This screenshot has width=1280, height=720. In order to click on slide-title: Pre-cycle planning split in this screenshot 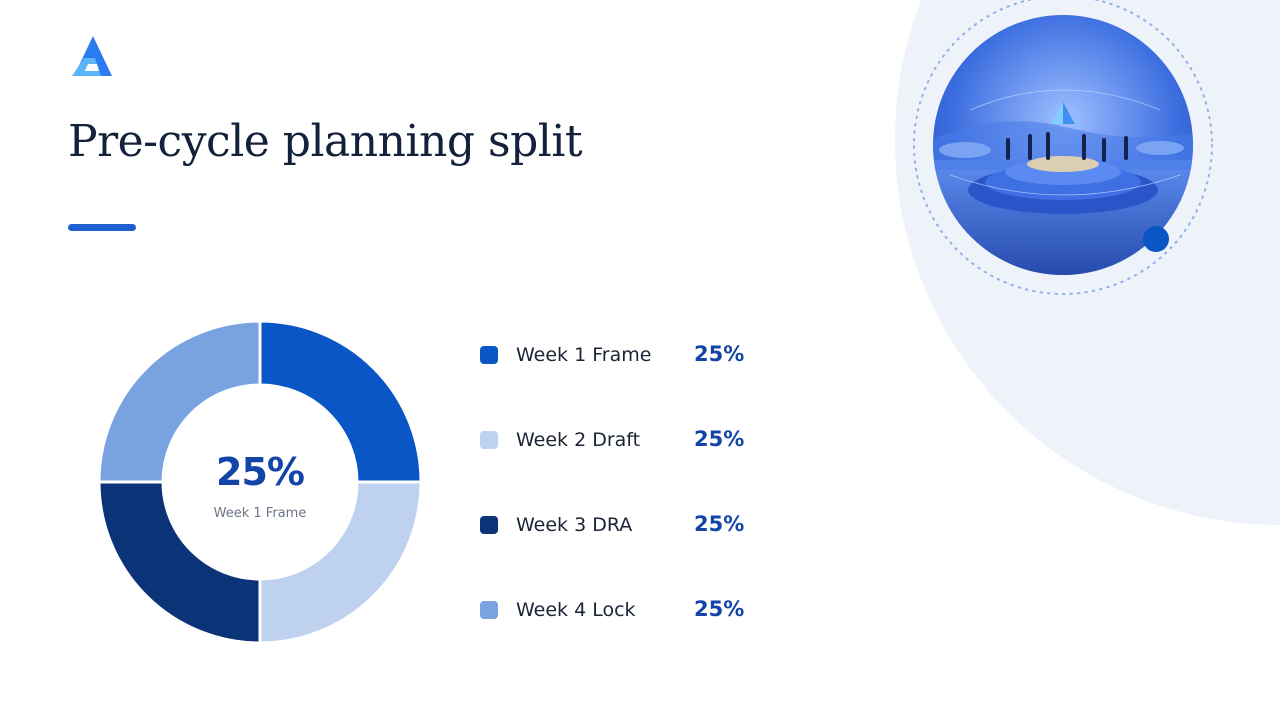, I will do `click(325, 141)`.